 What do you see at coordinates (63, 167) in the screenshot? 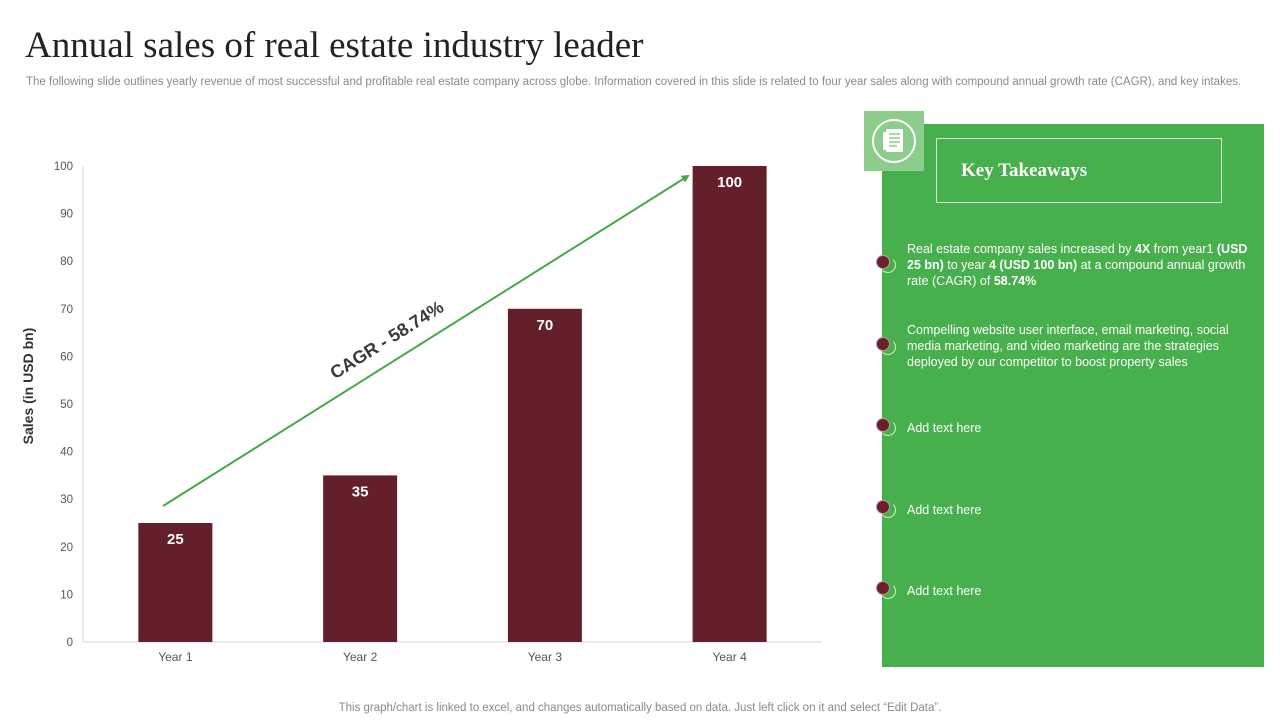
I see `y-tick-label: 100` at bounding box center [63, 167].